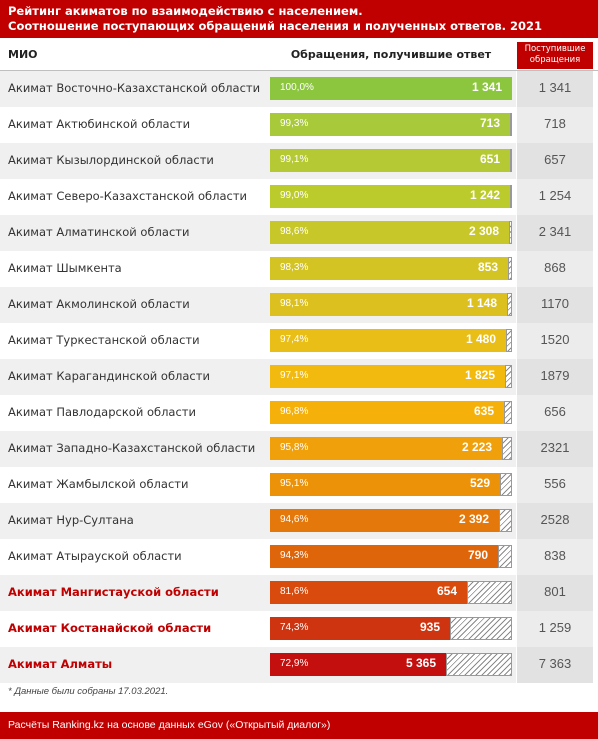 This screenshot has height=739, width=598. What do you see at coordinates (294, 303) in the screenshot?
I see `percent-label: 98,1%` at bounding box center [294, 303].